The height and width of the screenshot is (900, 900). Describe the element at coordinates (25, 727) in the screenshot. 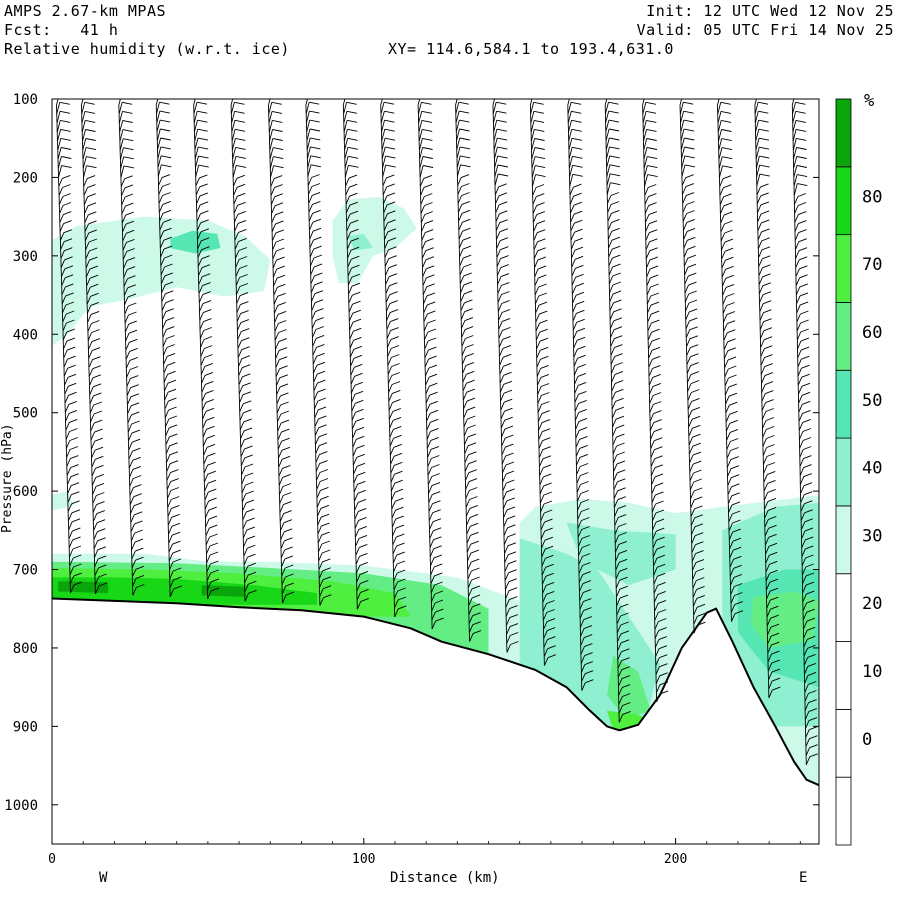

I see `y-tick-label: 900` at that location.